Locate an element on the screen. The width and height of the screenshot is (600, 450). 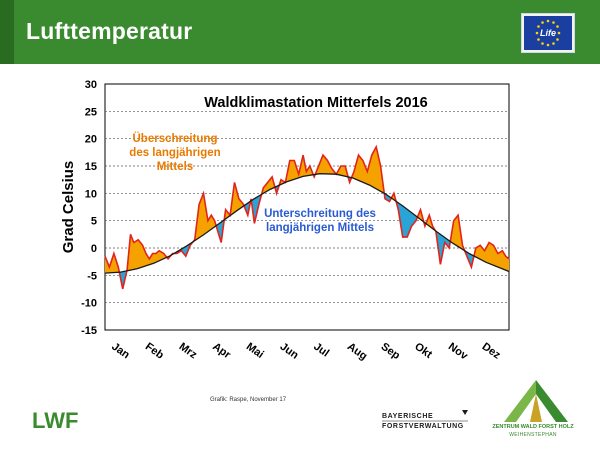
zentrum-line1: ZENTRUM WALD FORST HOLZ is located at coordinates (533, 427).